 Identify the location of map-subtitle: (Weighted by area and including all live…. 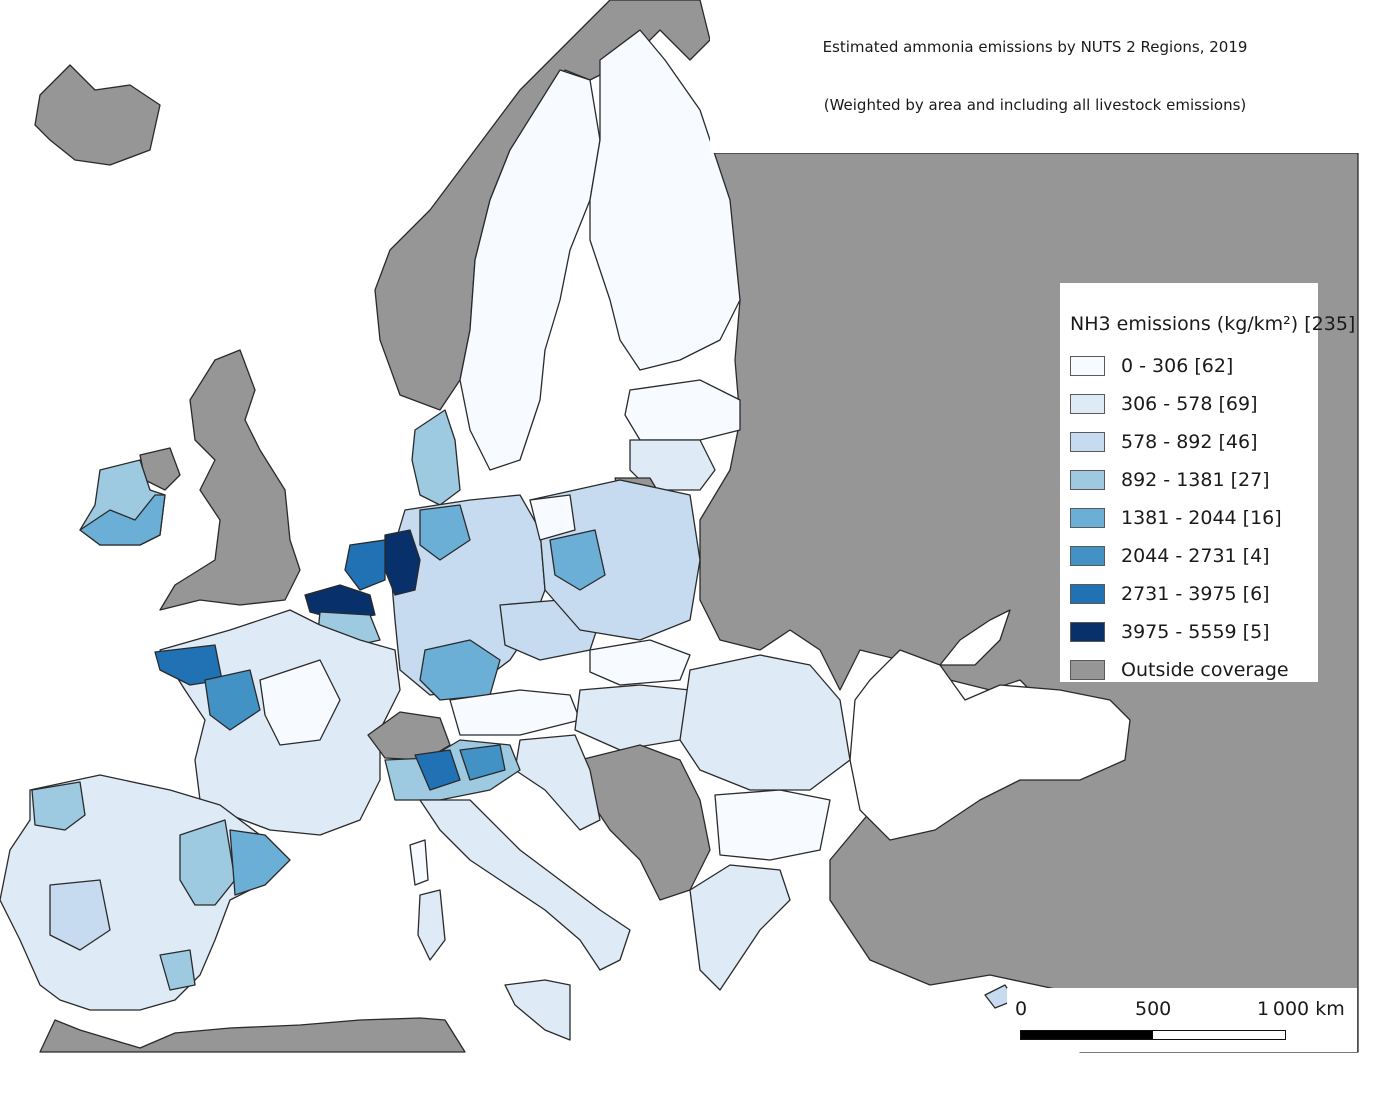
(1035, 105).